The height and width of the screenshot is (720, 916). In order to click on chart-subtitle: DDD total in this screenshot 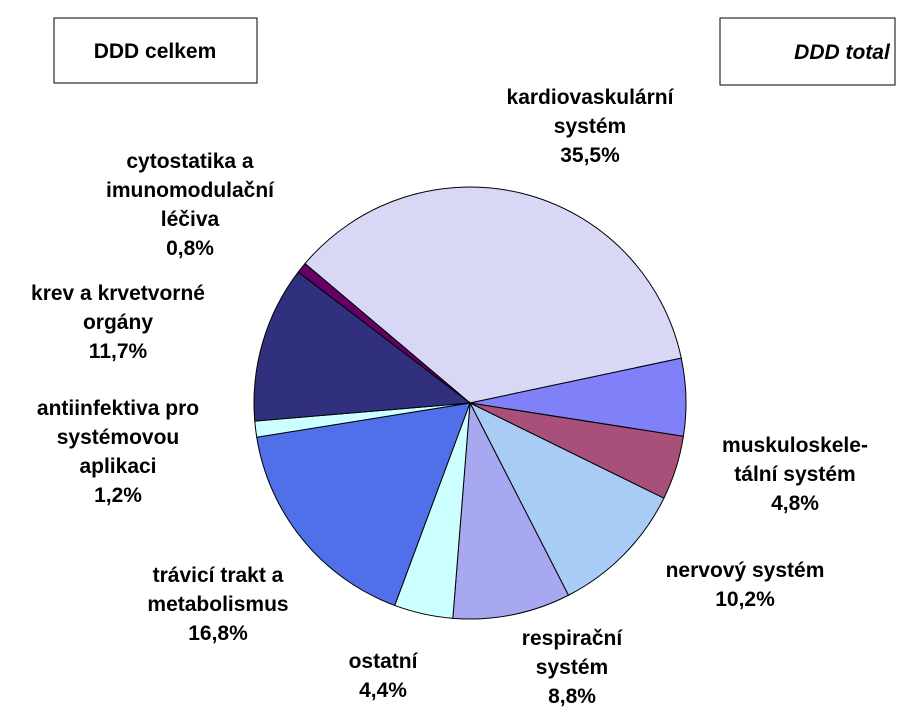, I will do `click(842, 52)`.